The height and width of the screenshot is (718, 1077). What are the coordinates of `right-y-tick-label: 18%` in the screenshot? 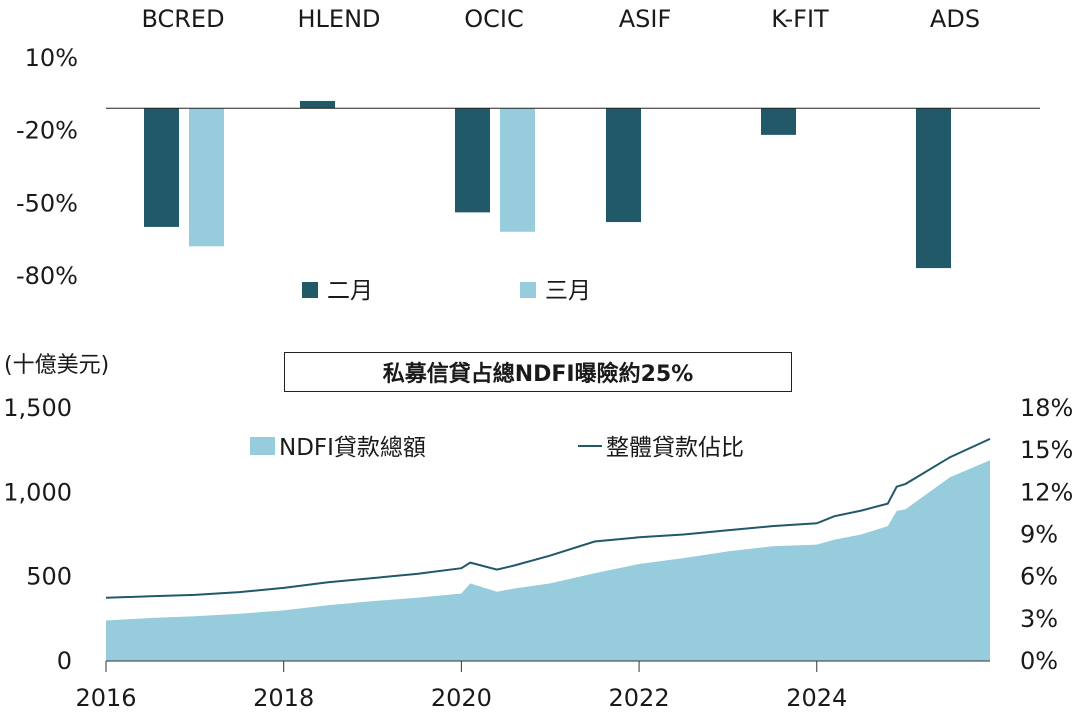 It's located at (1046, 408).